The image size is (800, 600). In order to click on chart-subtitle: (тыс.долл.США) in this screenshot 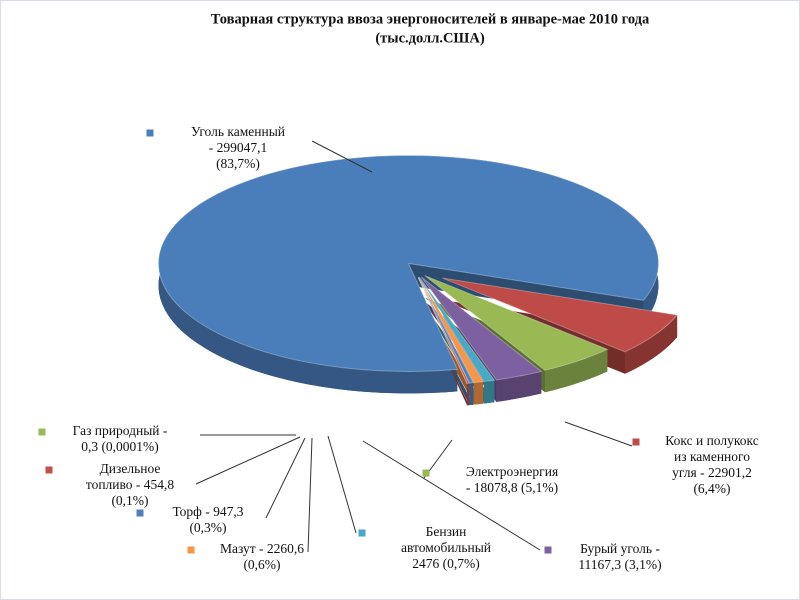, I will do `click(429, 38)`.